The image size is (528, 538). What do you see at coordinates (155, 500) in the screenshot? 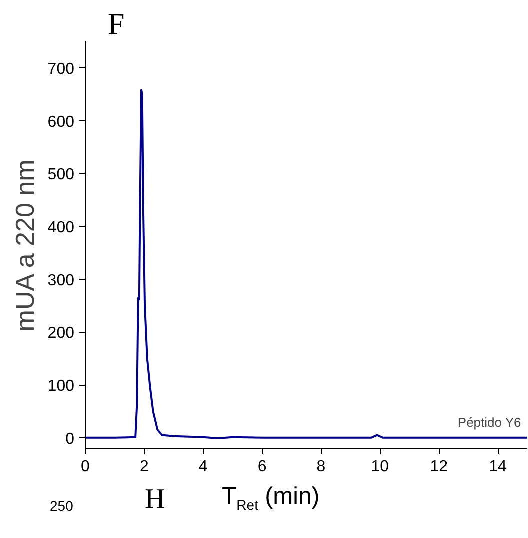
I see `text: H` at bounding box center [155, 500].